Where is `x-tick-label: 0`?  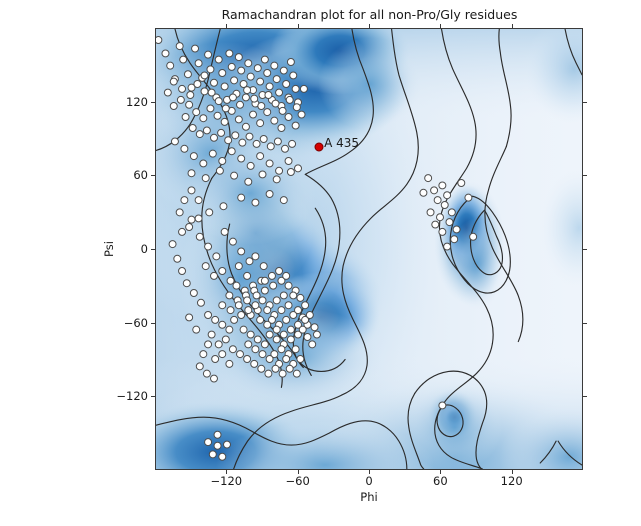
x-tick-label: 0 is located at coordinates (369, 481).